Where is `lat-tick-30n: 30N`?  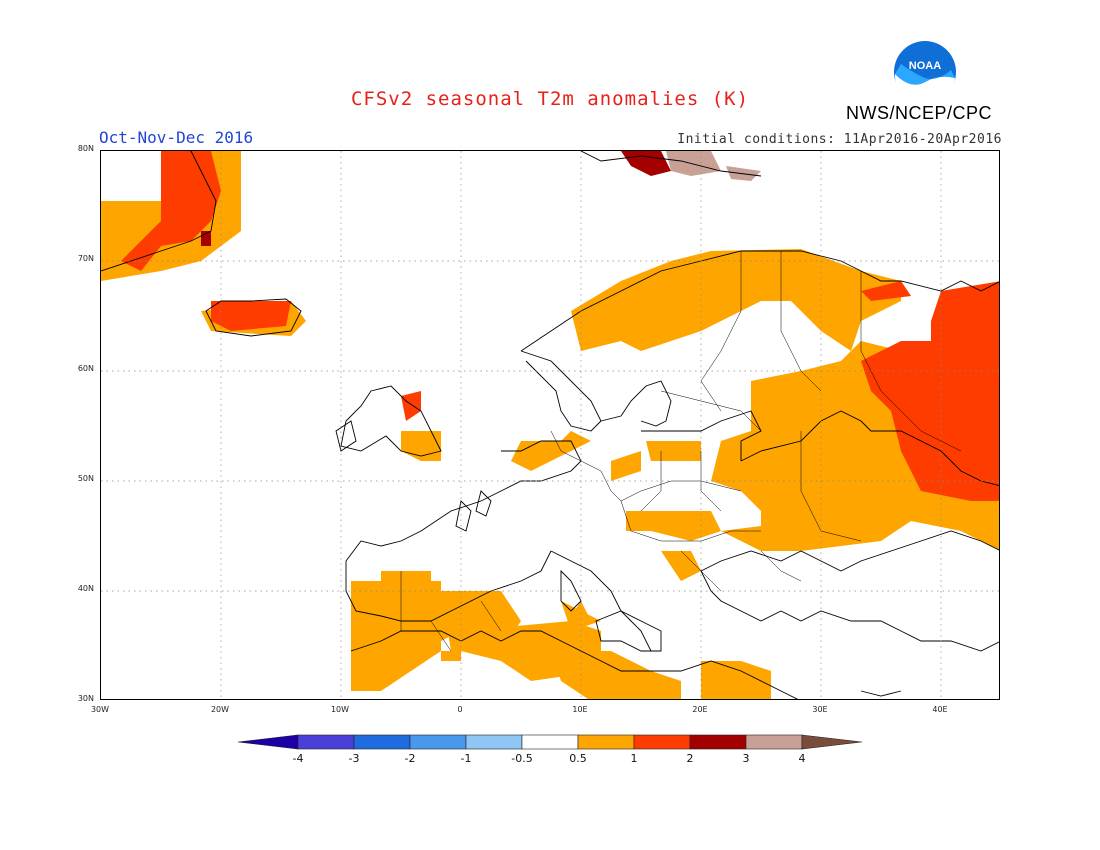 lat-tick-30n: 30N is located at coordinates (85, 698).